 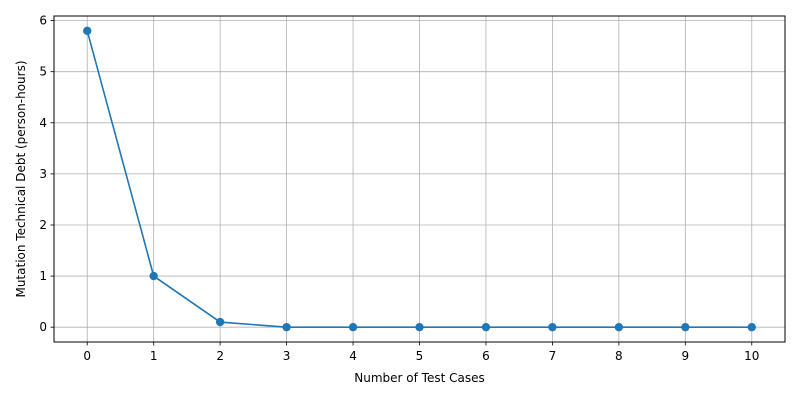 What do you see at coordinates (553, 356) in the screenshot?
I see `x-tick-label: 7` at bounding box center [553, 356].